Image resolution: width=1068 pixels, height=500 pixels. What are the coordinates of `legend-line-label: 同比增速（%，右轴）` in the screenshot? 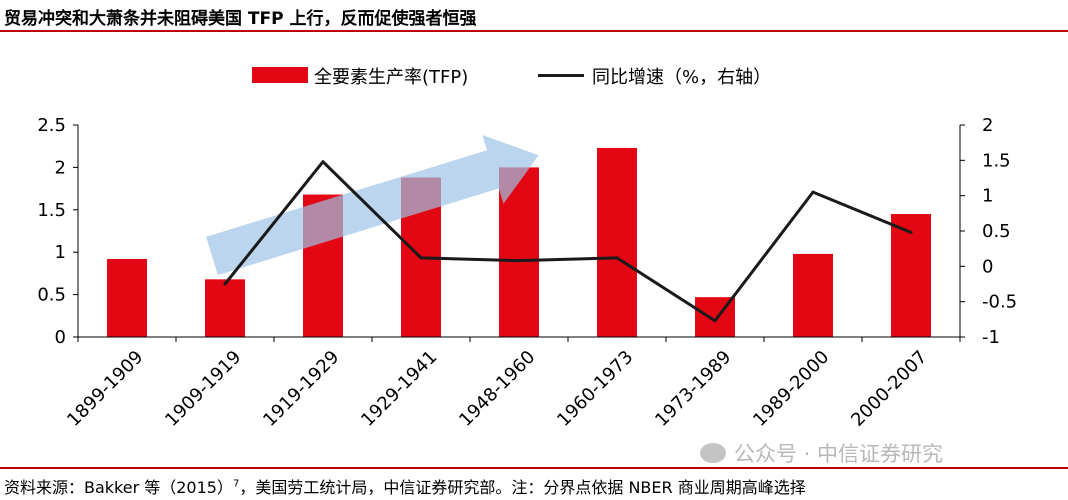 It's located at (682, 77).